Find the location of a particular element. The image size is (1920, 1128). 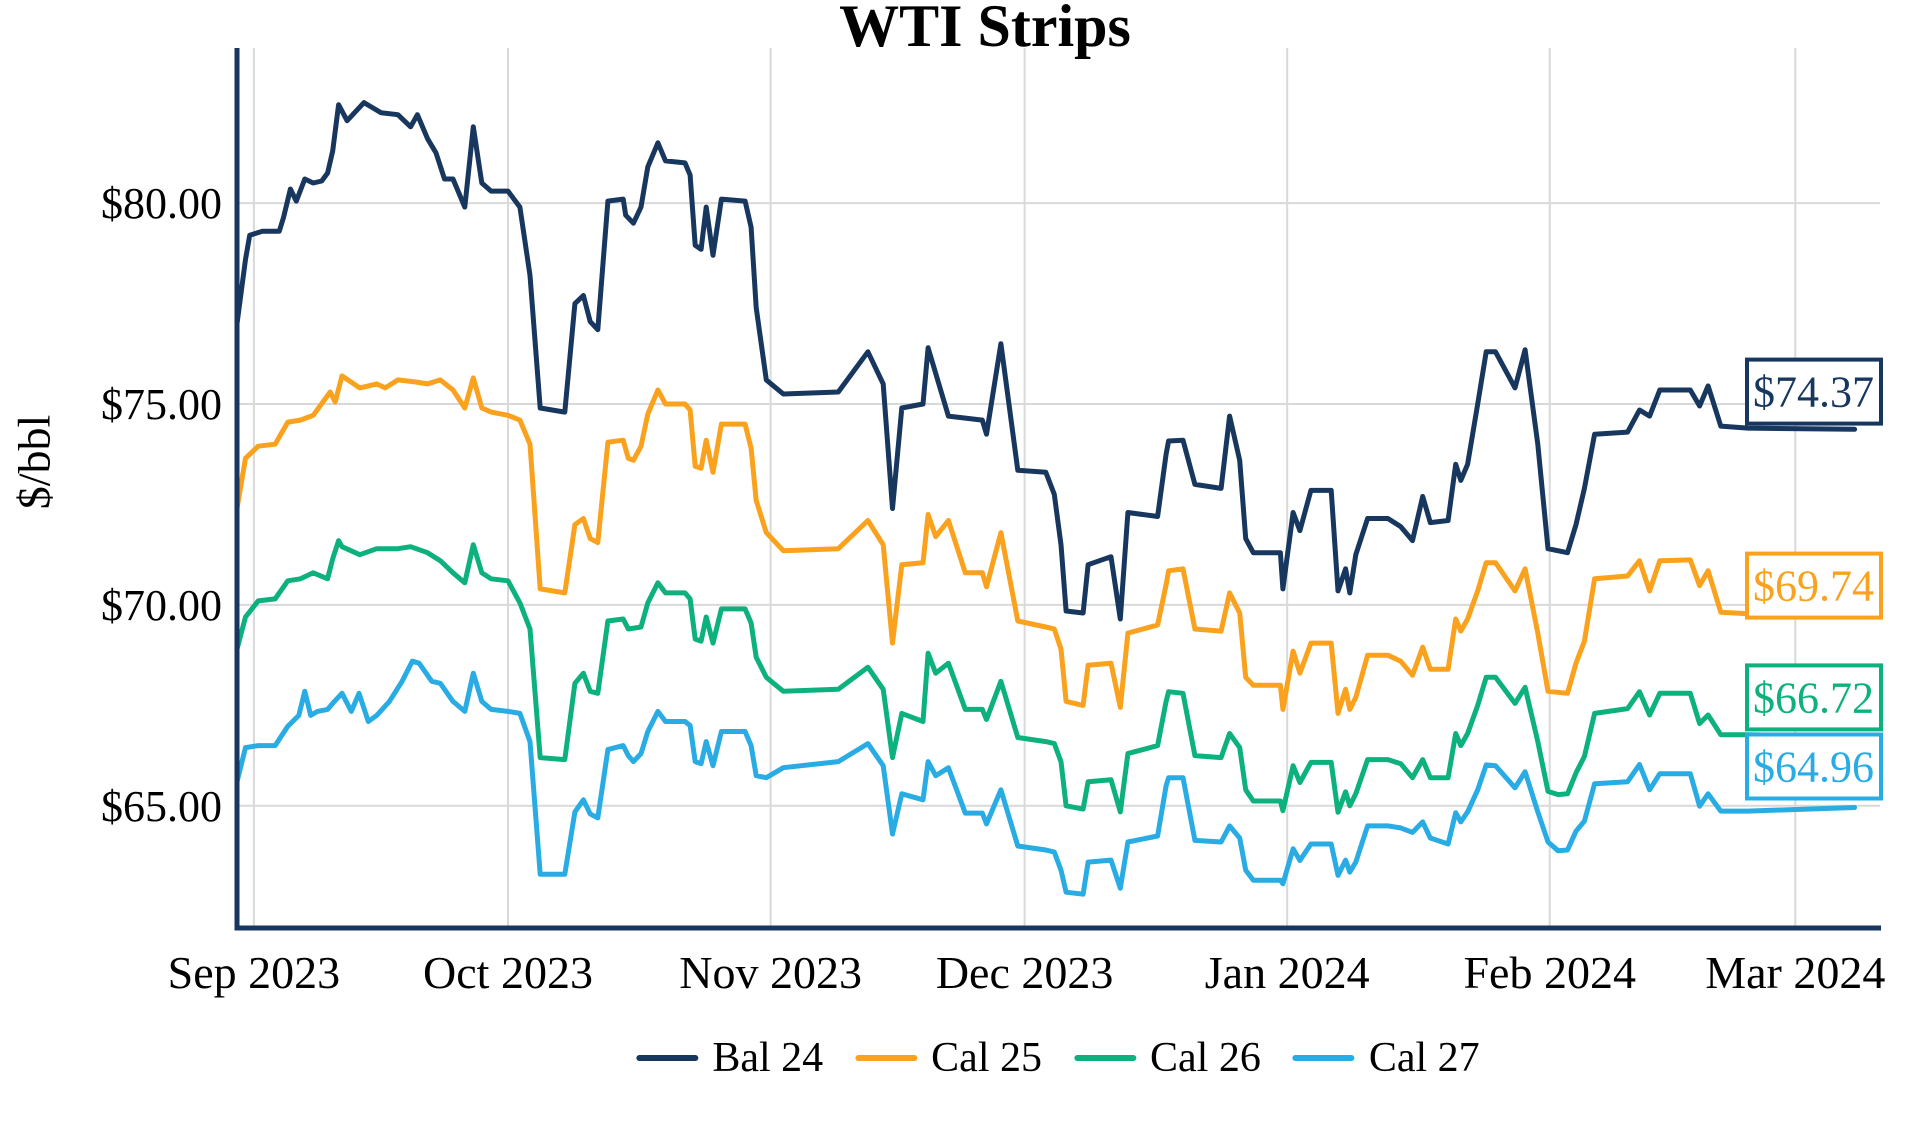

x-tick-label: Nov 2023 is located at coordinates (770, 972).